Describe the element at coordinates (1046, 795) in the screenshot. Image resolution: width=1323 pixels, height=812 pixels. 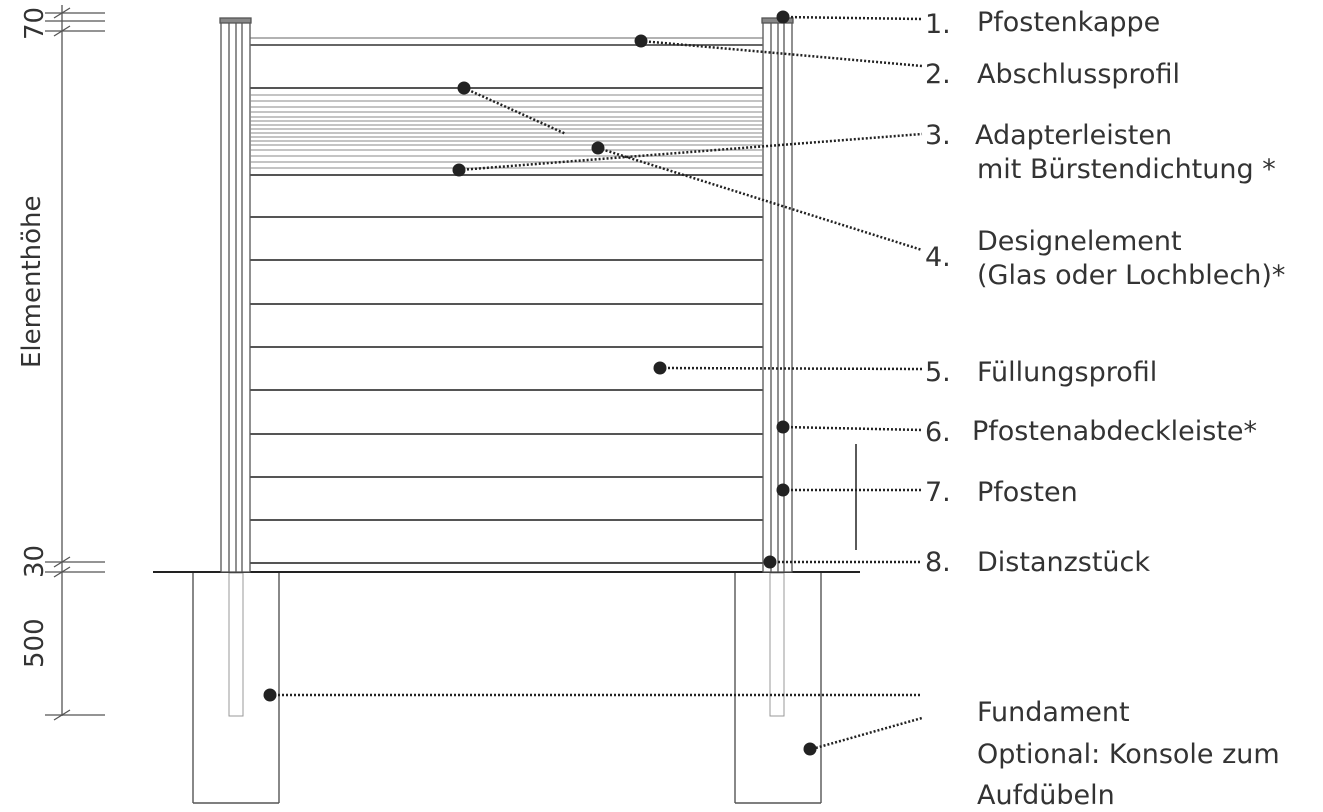
I see `label-foundation-line3: Aufdübeln` at that location.